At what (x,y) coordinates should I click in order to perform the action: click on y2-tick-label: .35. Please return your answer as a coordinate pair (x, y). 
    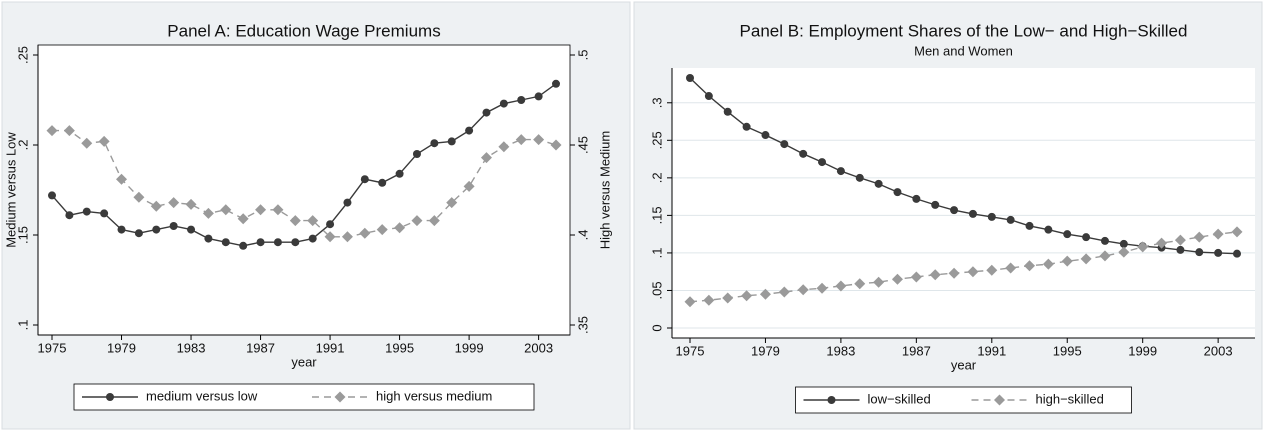
    Looking at the image, I should click on (582, 325).